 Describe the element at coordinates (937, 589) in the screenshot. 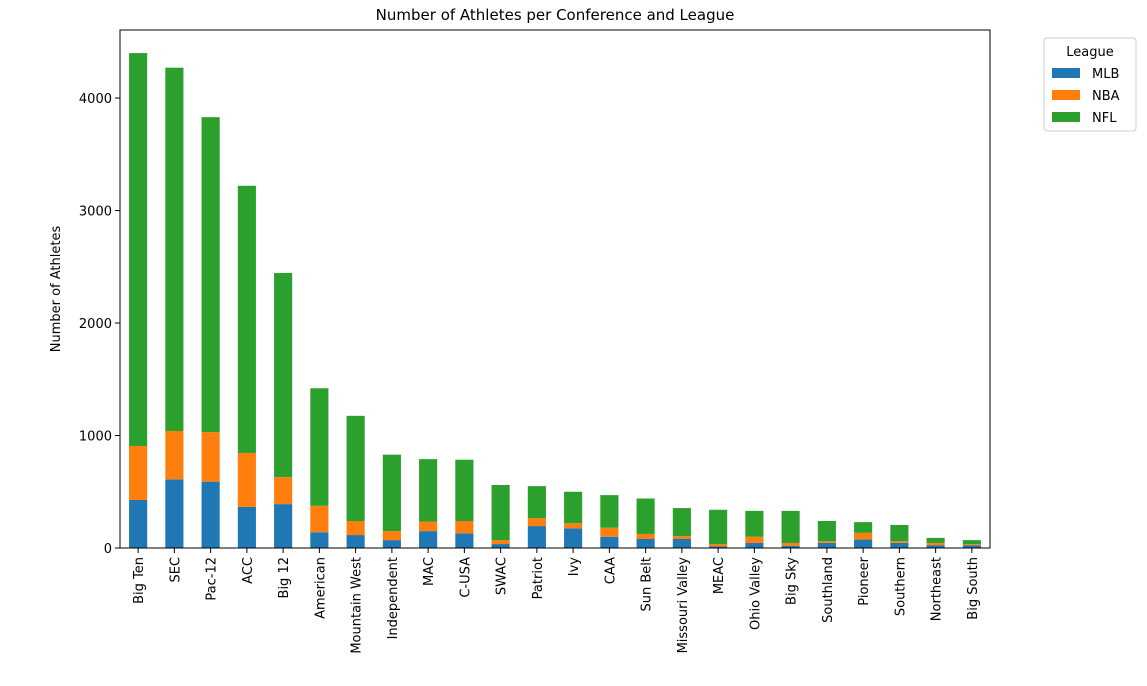

I see `x-tick-label: Northeast` at that location.